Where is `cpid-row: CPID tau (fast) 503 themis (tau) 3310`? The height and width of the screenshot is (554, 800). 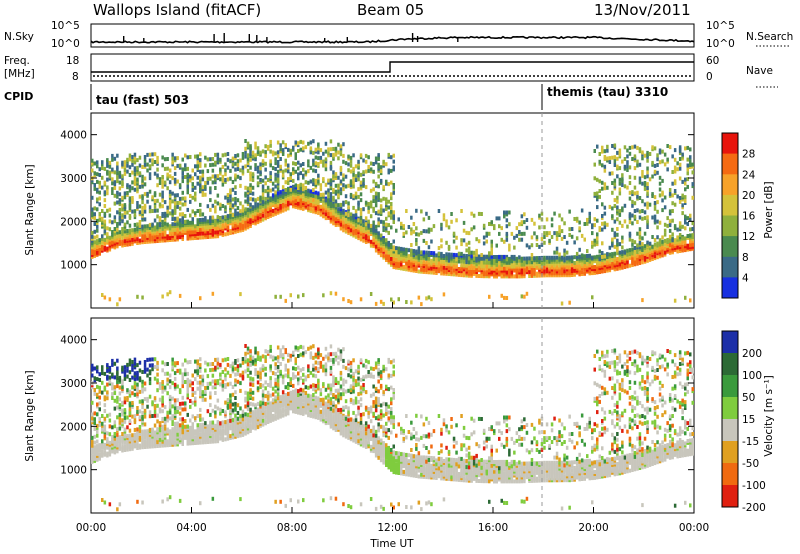 cpid-row: CPID tau (fast) 503 themis (tau) 3310 is located at coordinates (336, 97).